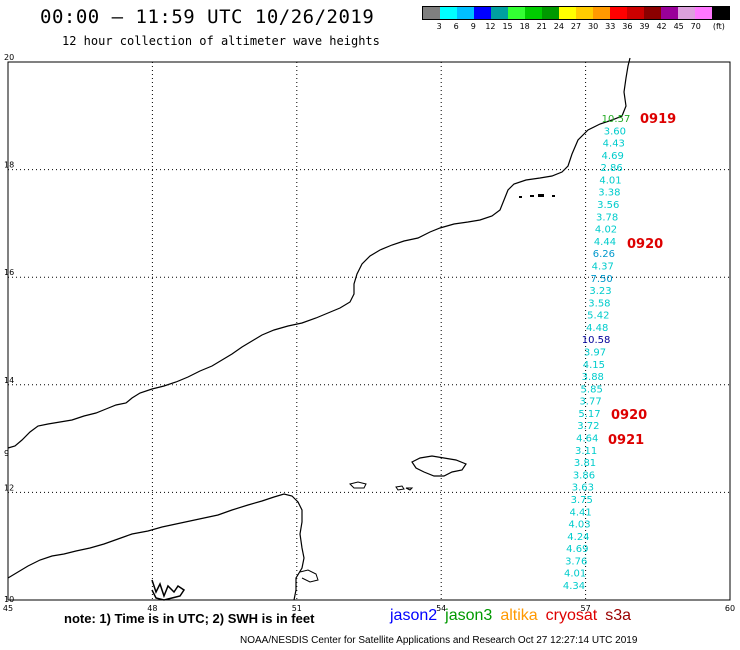 This screenshot has height=650, width=740. I want to click on wave-height-value: 3.63, so click(583, 488).